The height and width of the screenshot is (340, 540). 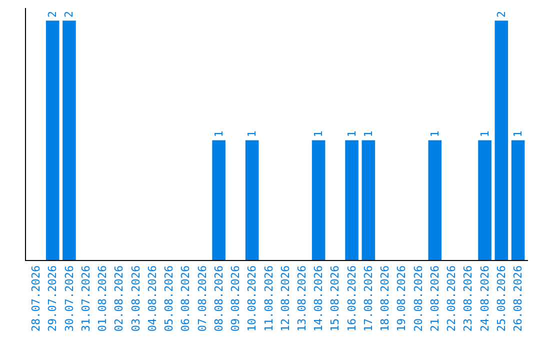 What do you see at coordinates (252, 298) in the screenshot?
I see `x-tick-label: 10.08.2026` at bounding box center [252, 298].